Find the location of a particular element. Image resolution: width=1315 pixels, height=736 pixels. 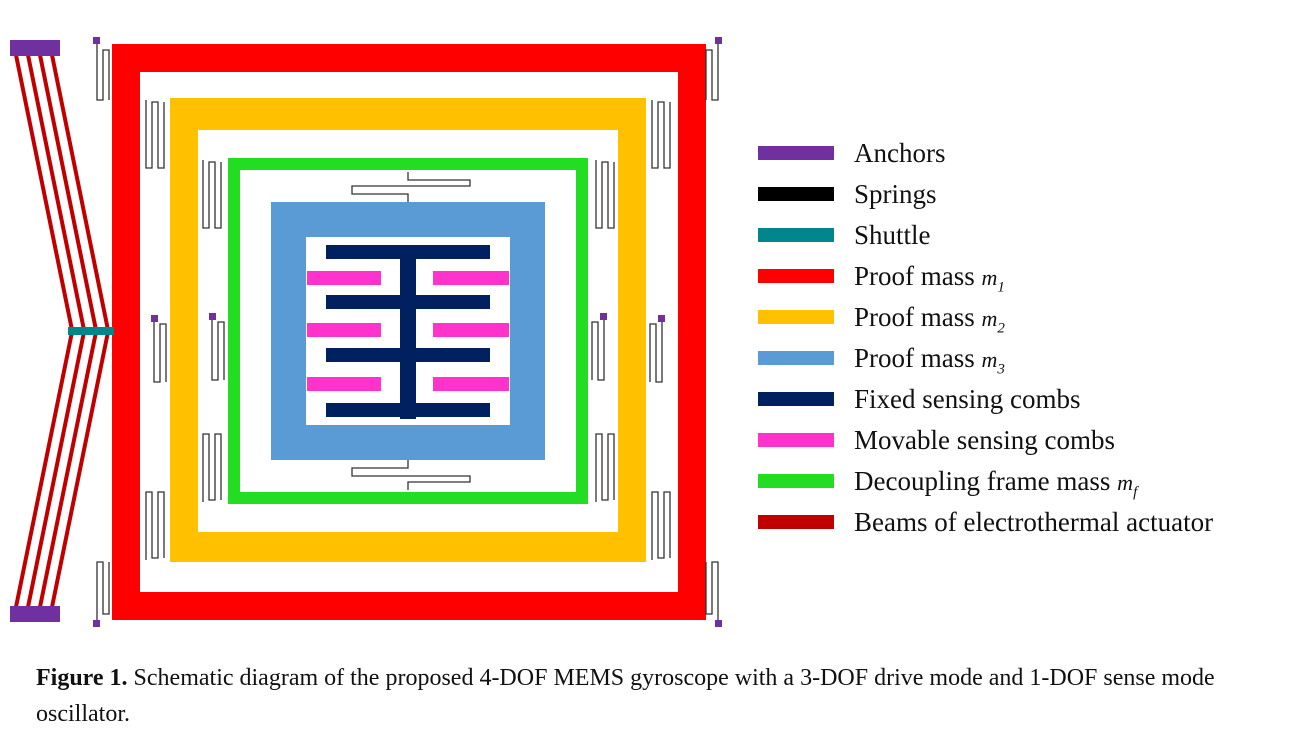

fixed-sensing-combs is located at coordinates (408, 332).